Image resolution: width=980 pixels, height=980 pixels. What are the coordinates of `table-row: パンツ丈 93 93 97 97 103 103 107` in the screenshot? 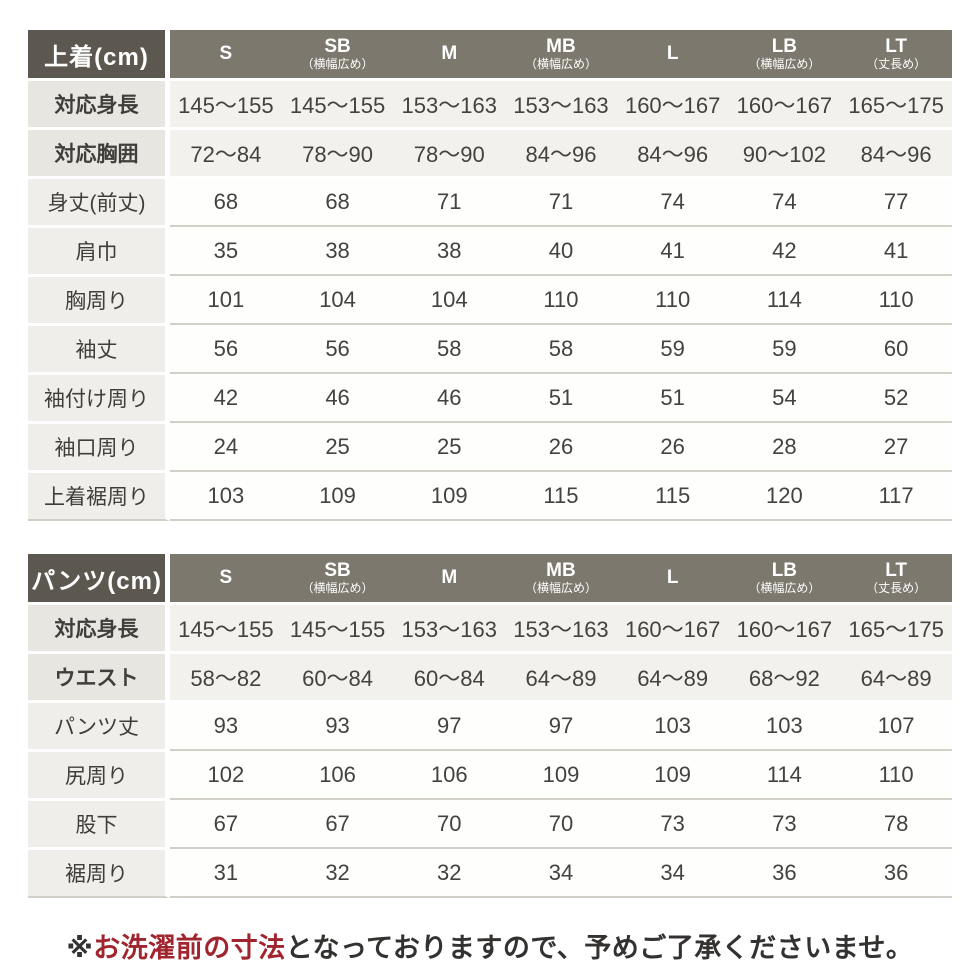 It's located at (490, 724).